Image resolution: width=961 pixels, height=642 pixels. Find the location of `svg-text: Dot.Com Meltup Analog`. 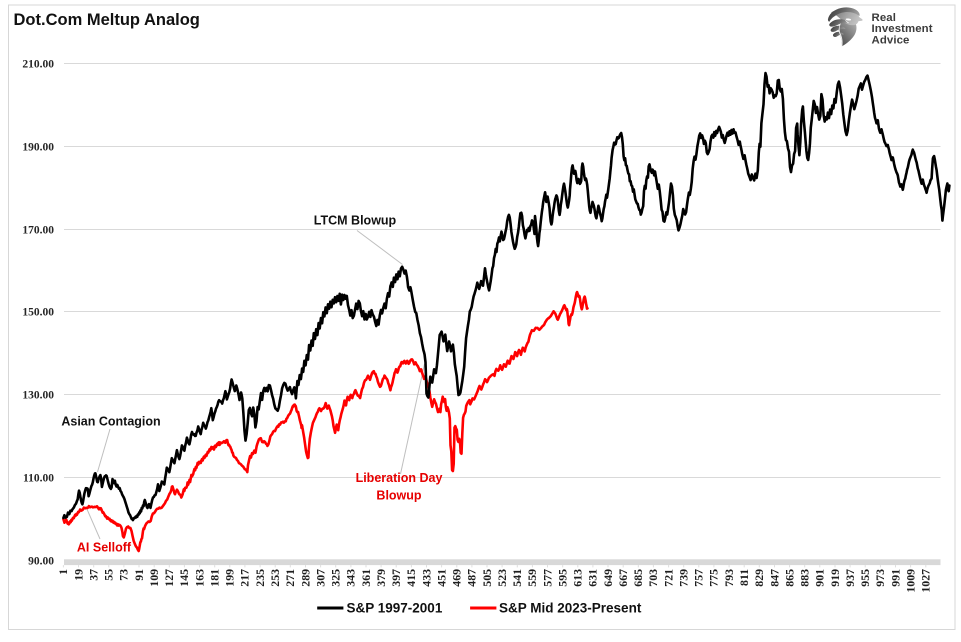

svg-text: Dot.Com Meltup Analog is located at coordinates (107, 20).